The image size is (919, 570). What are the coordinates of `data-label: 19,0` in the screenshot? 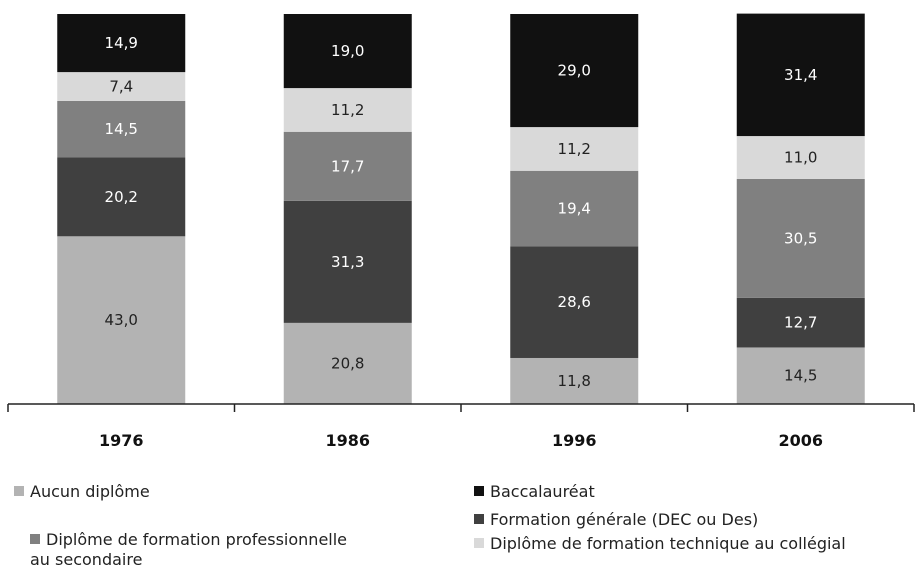 It's located at (347, 51).